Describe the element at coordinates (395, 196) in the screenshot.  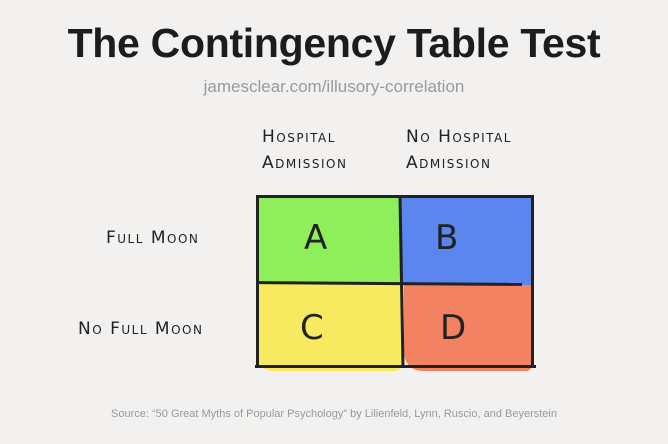
I see `grid-line-top` at that location.